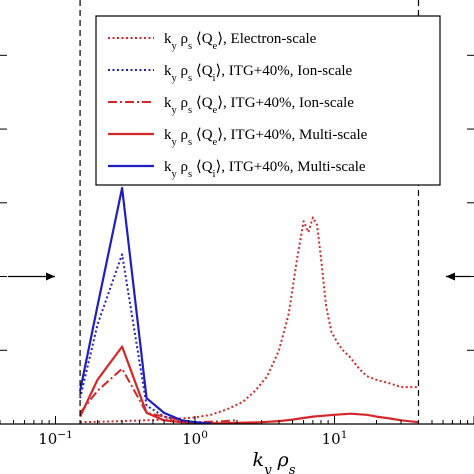 The image size is (474, 474). What do you see at coordinates (258, 73) in the screenshot?
I see `legend-label-1: ky ρs ⟨Qi⟩, ITG+40%, Ion-scale` at bounding box center [258, 73].